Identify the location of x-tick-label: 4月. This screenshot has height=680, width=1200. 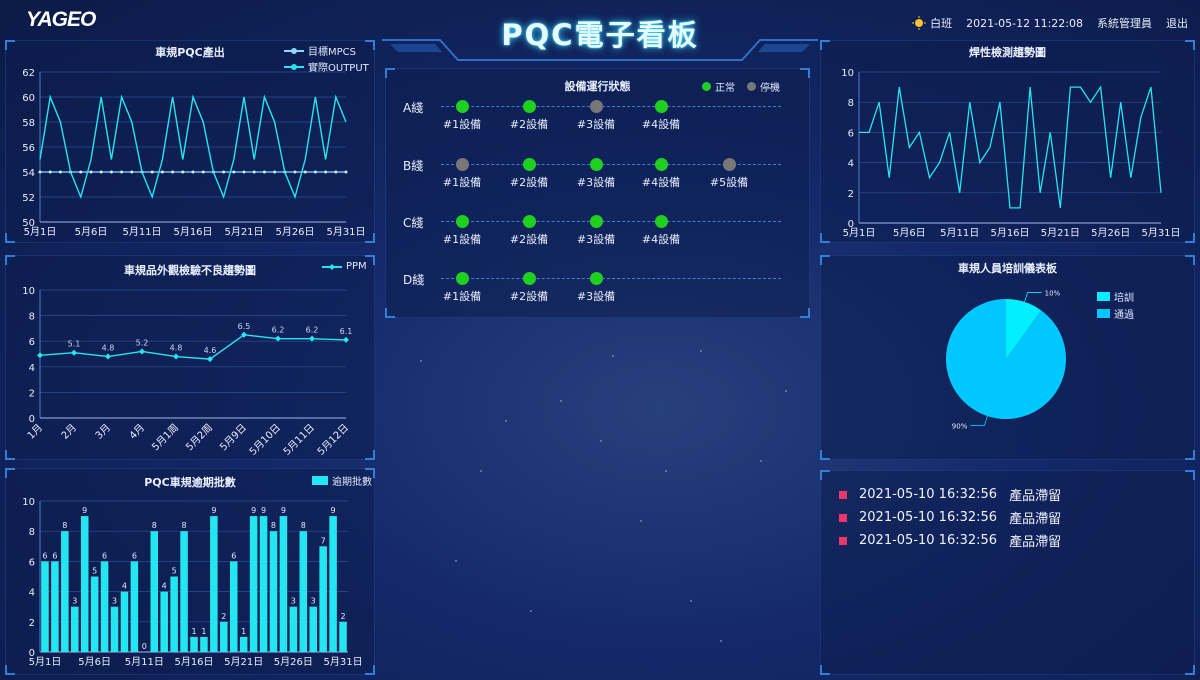
(137, 432).